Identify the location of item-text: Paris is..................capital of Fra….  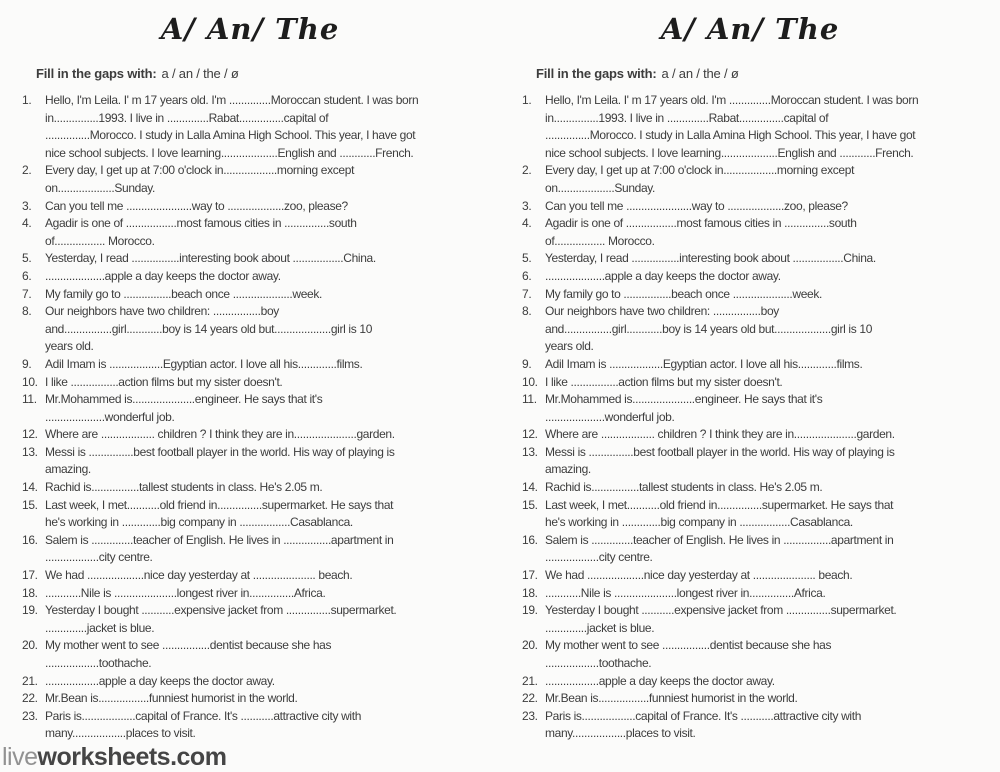
(203, 725).